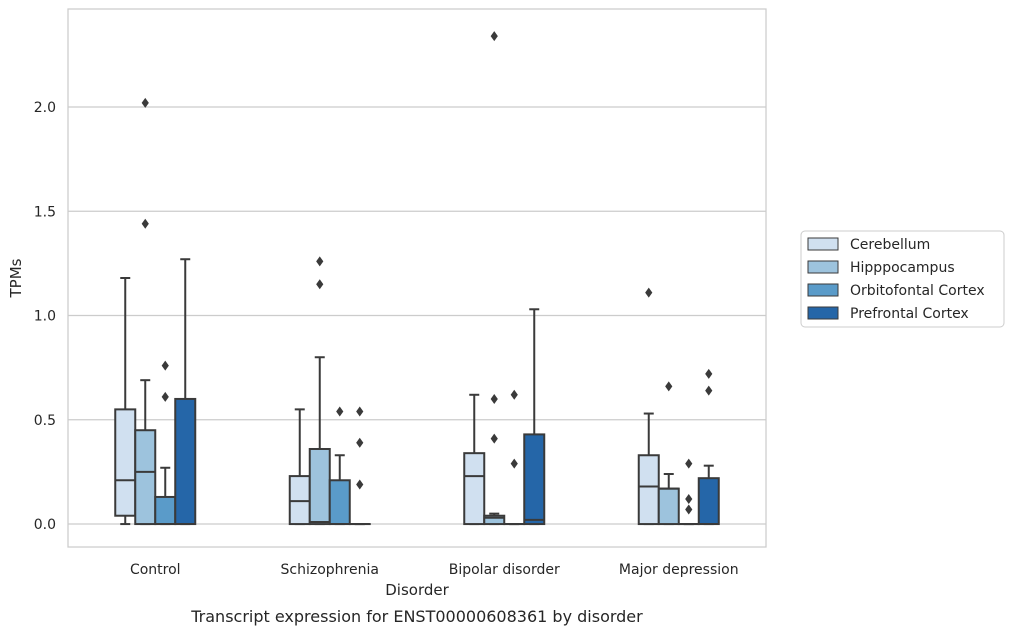  What do you see at coordinates (909, 314) in the screenshot?
I see `legend-label: Prefrontal Cortex` at bounding box center [909, 314].